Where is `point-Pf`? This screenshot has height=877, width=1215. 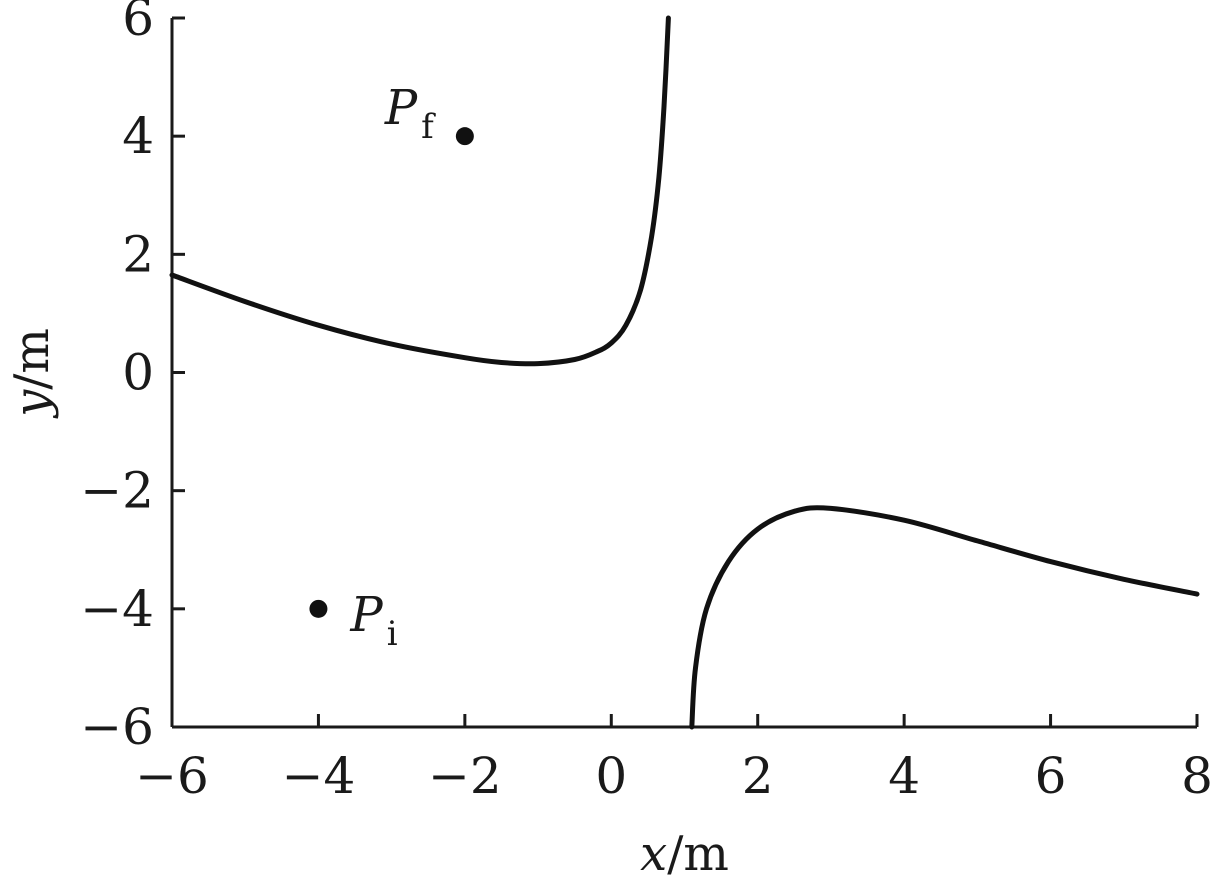 point-Pf is located at coordinates (464, 136).